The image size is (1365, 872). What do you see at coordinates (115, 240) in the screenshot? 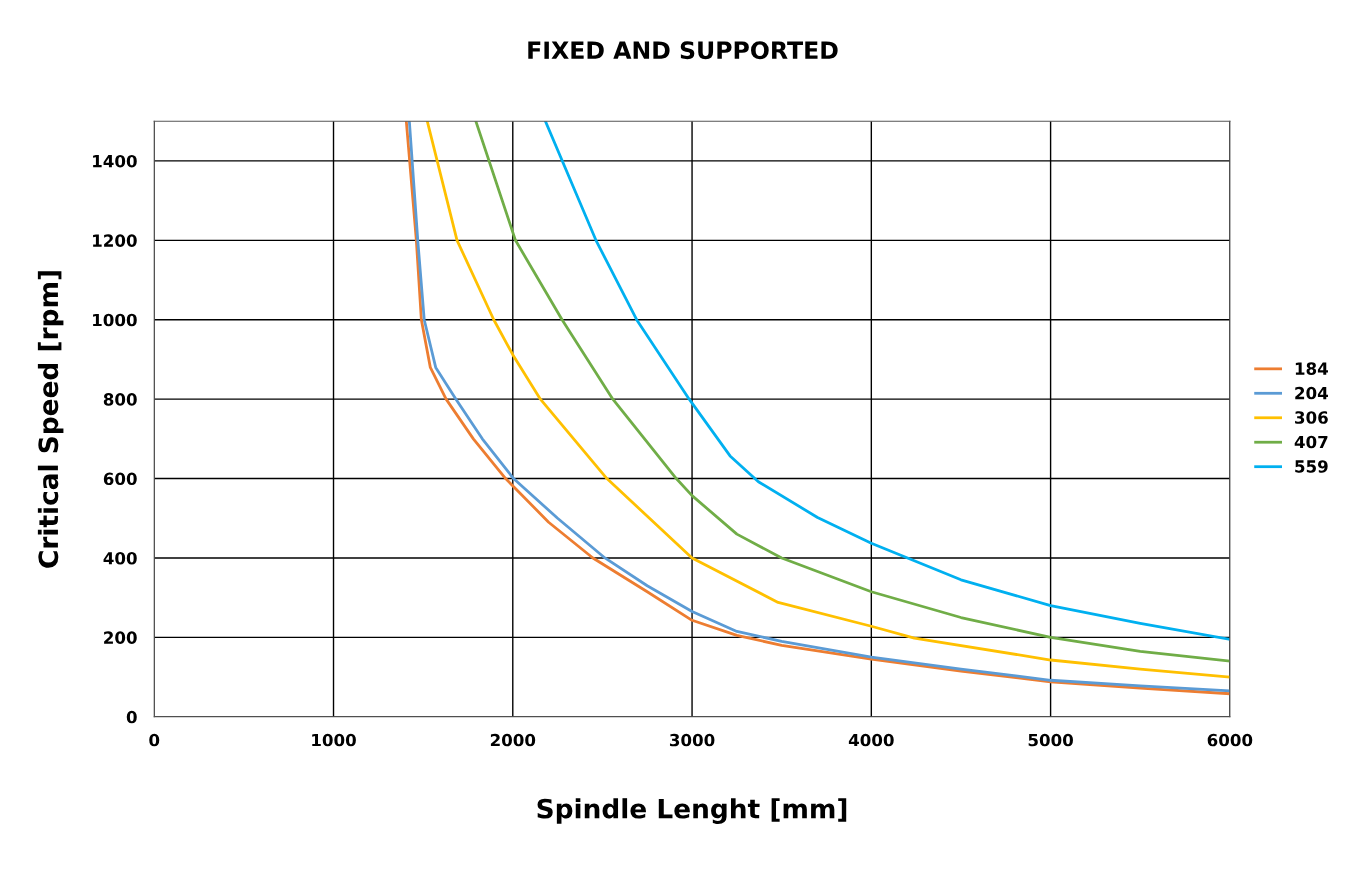
I see `y-tick-label: 1200` at bounding box center [115, 240].